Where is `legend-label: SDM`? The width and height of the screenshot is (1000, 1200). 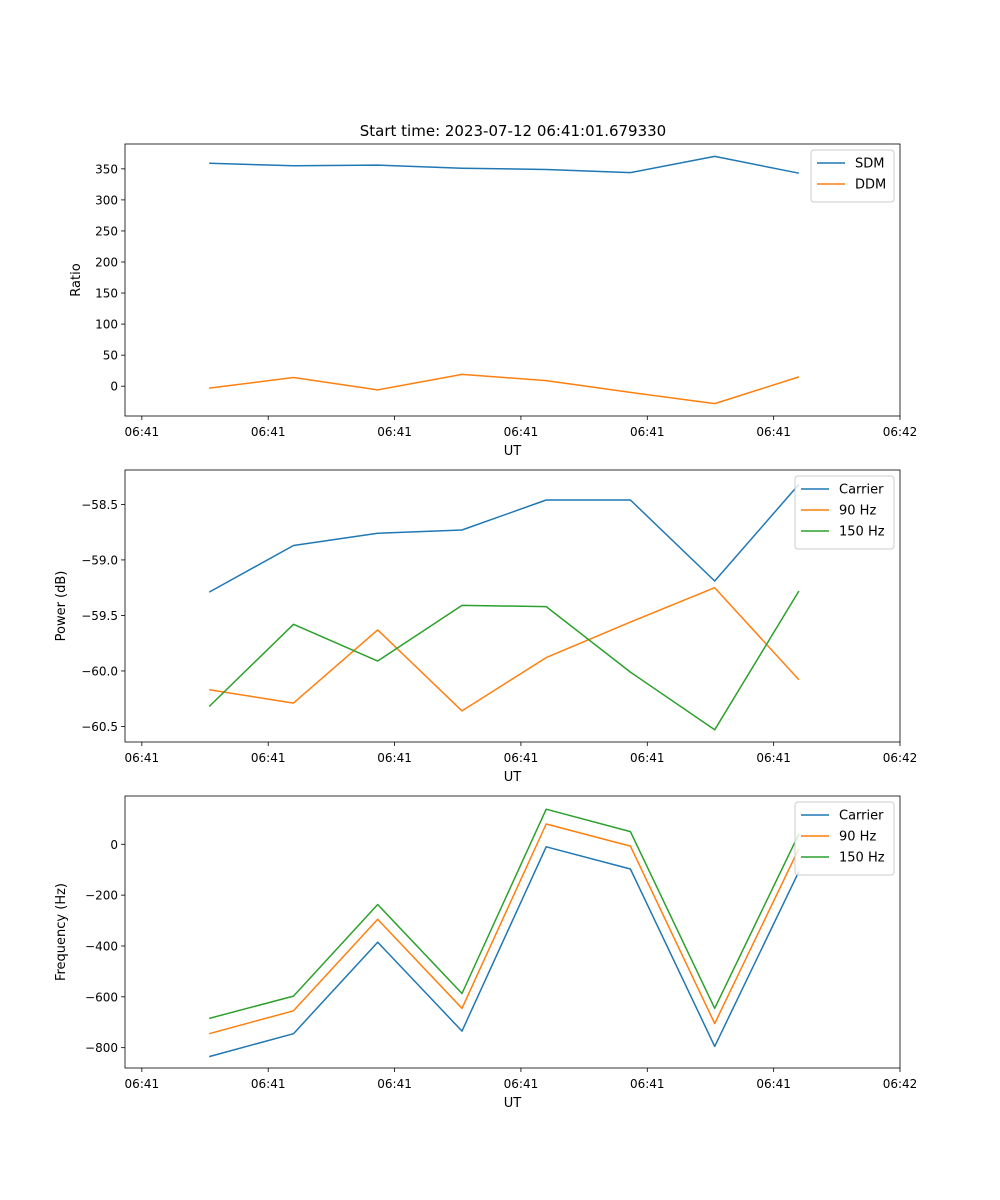 legend-label: SDM is located at coordinates (869, 164).